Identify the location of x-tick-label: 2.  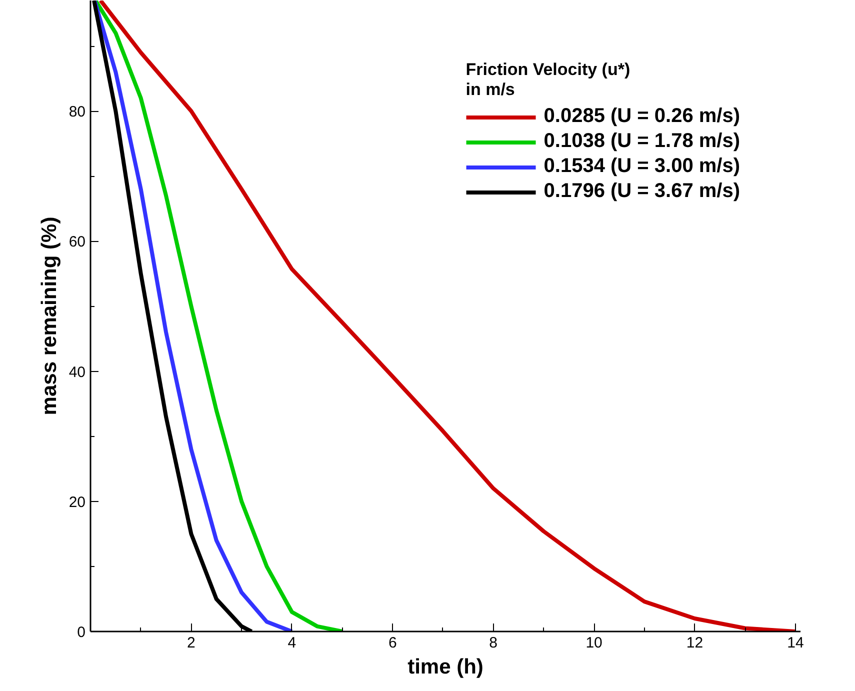
(191, 643).